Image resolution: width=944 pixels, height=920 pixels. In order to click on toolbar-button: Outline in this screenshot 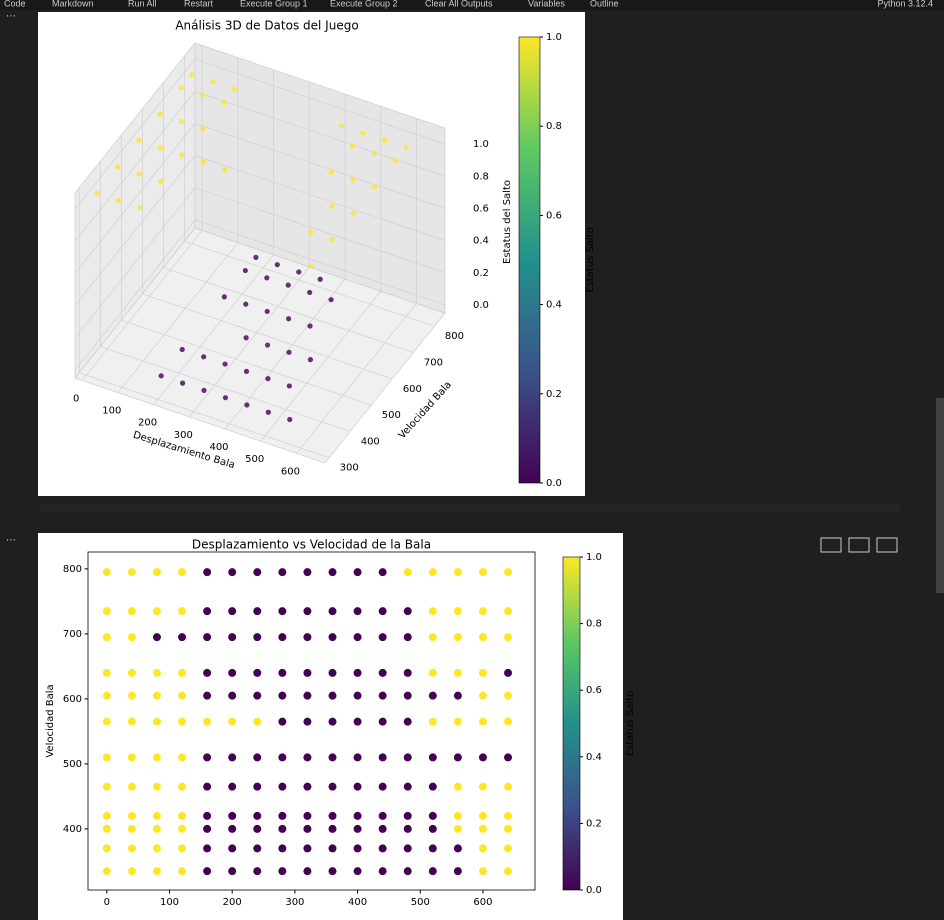, I will do `click(604, 4)`.